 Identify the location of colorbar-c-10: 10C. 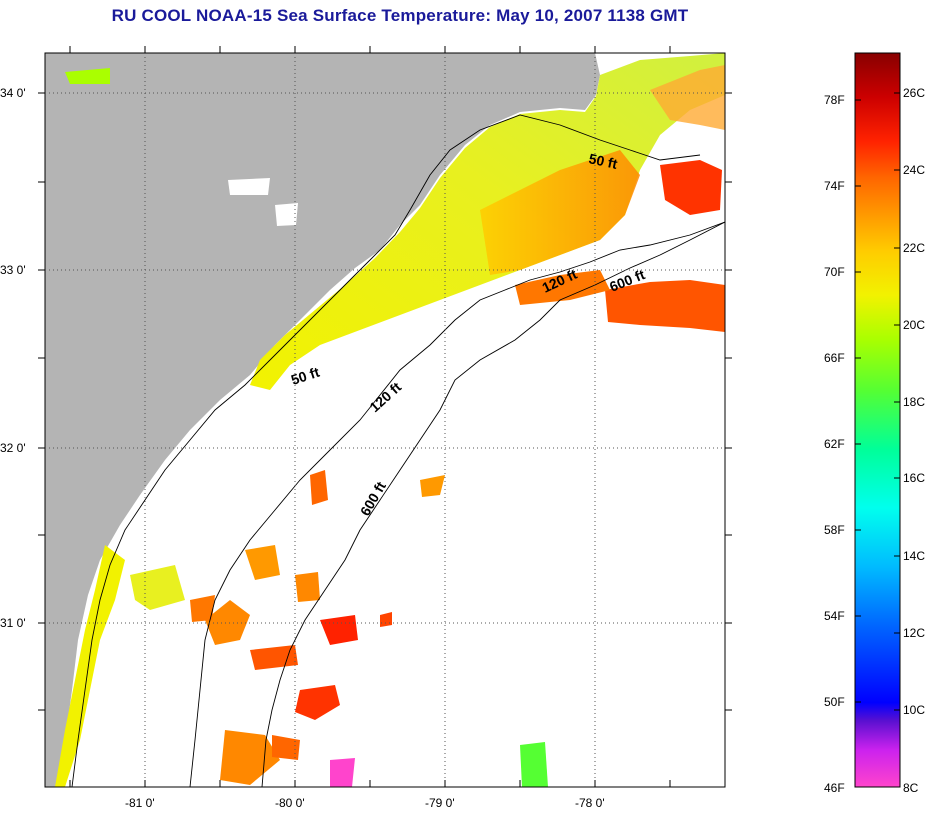
(914, 710).